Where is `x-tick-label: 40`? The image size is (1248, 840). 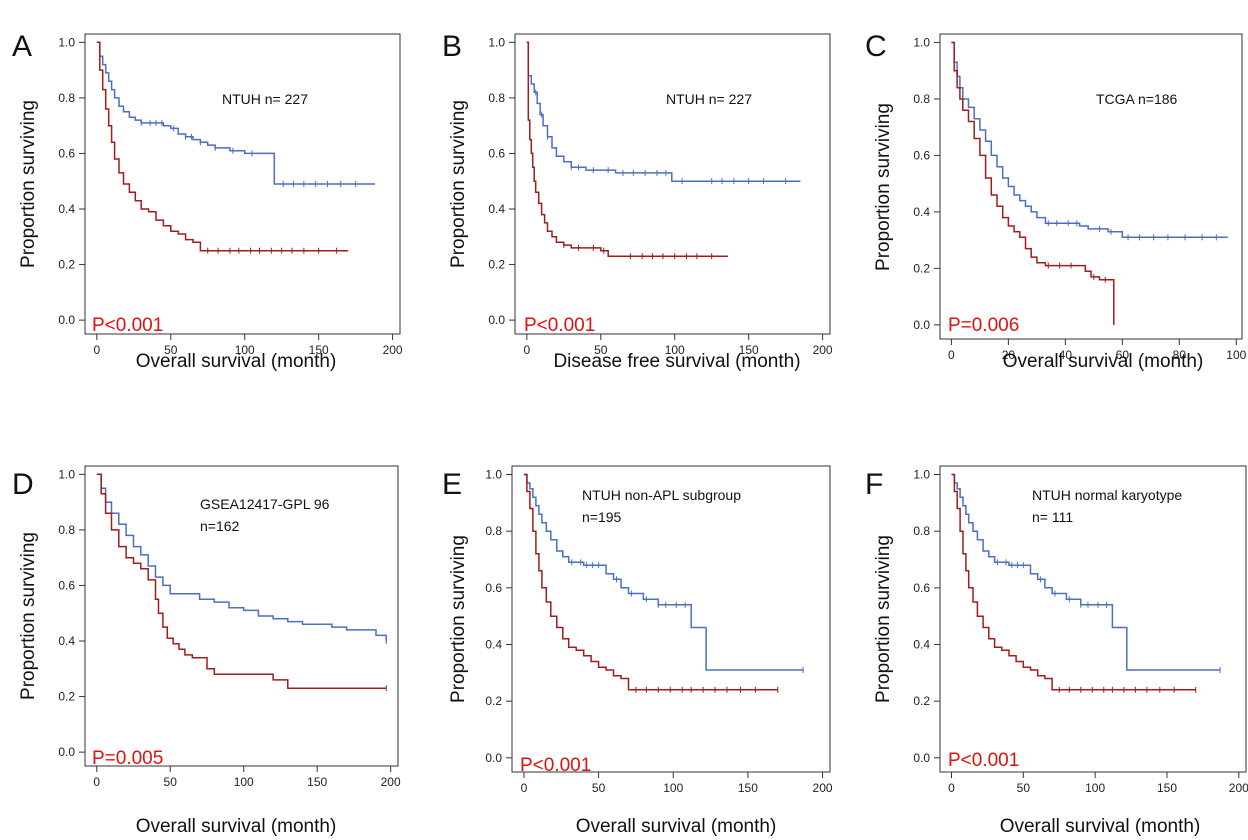
x-tick-label: 40 is located at coordinates (1066, 355).